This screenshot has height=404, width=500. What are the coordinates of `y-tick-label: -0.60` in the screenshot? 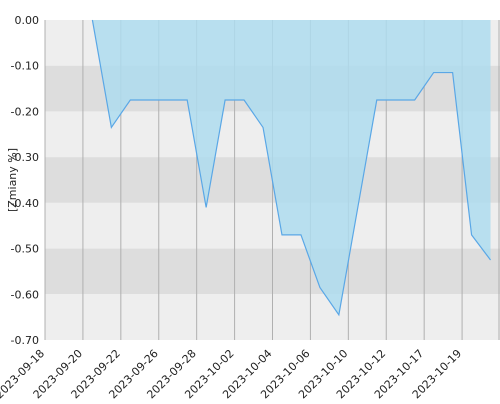 It's located at (25, 294).